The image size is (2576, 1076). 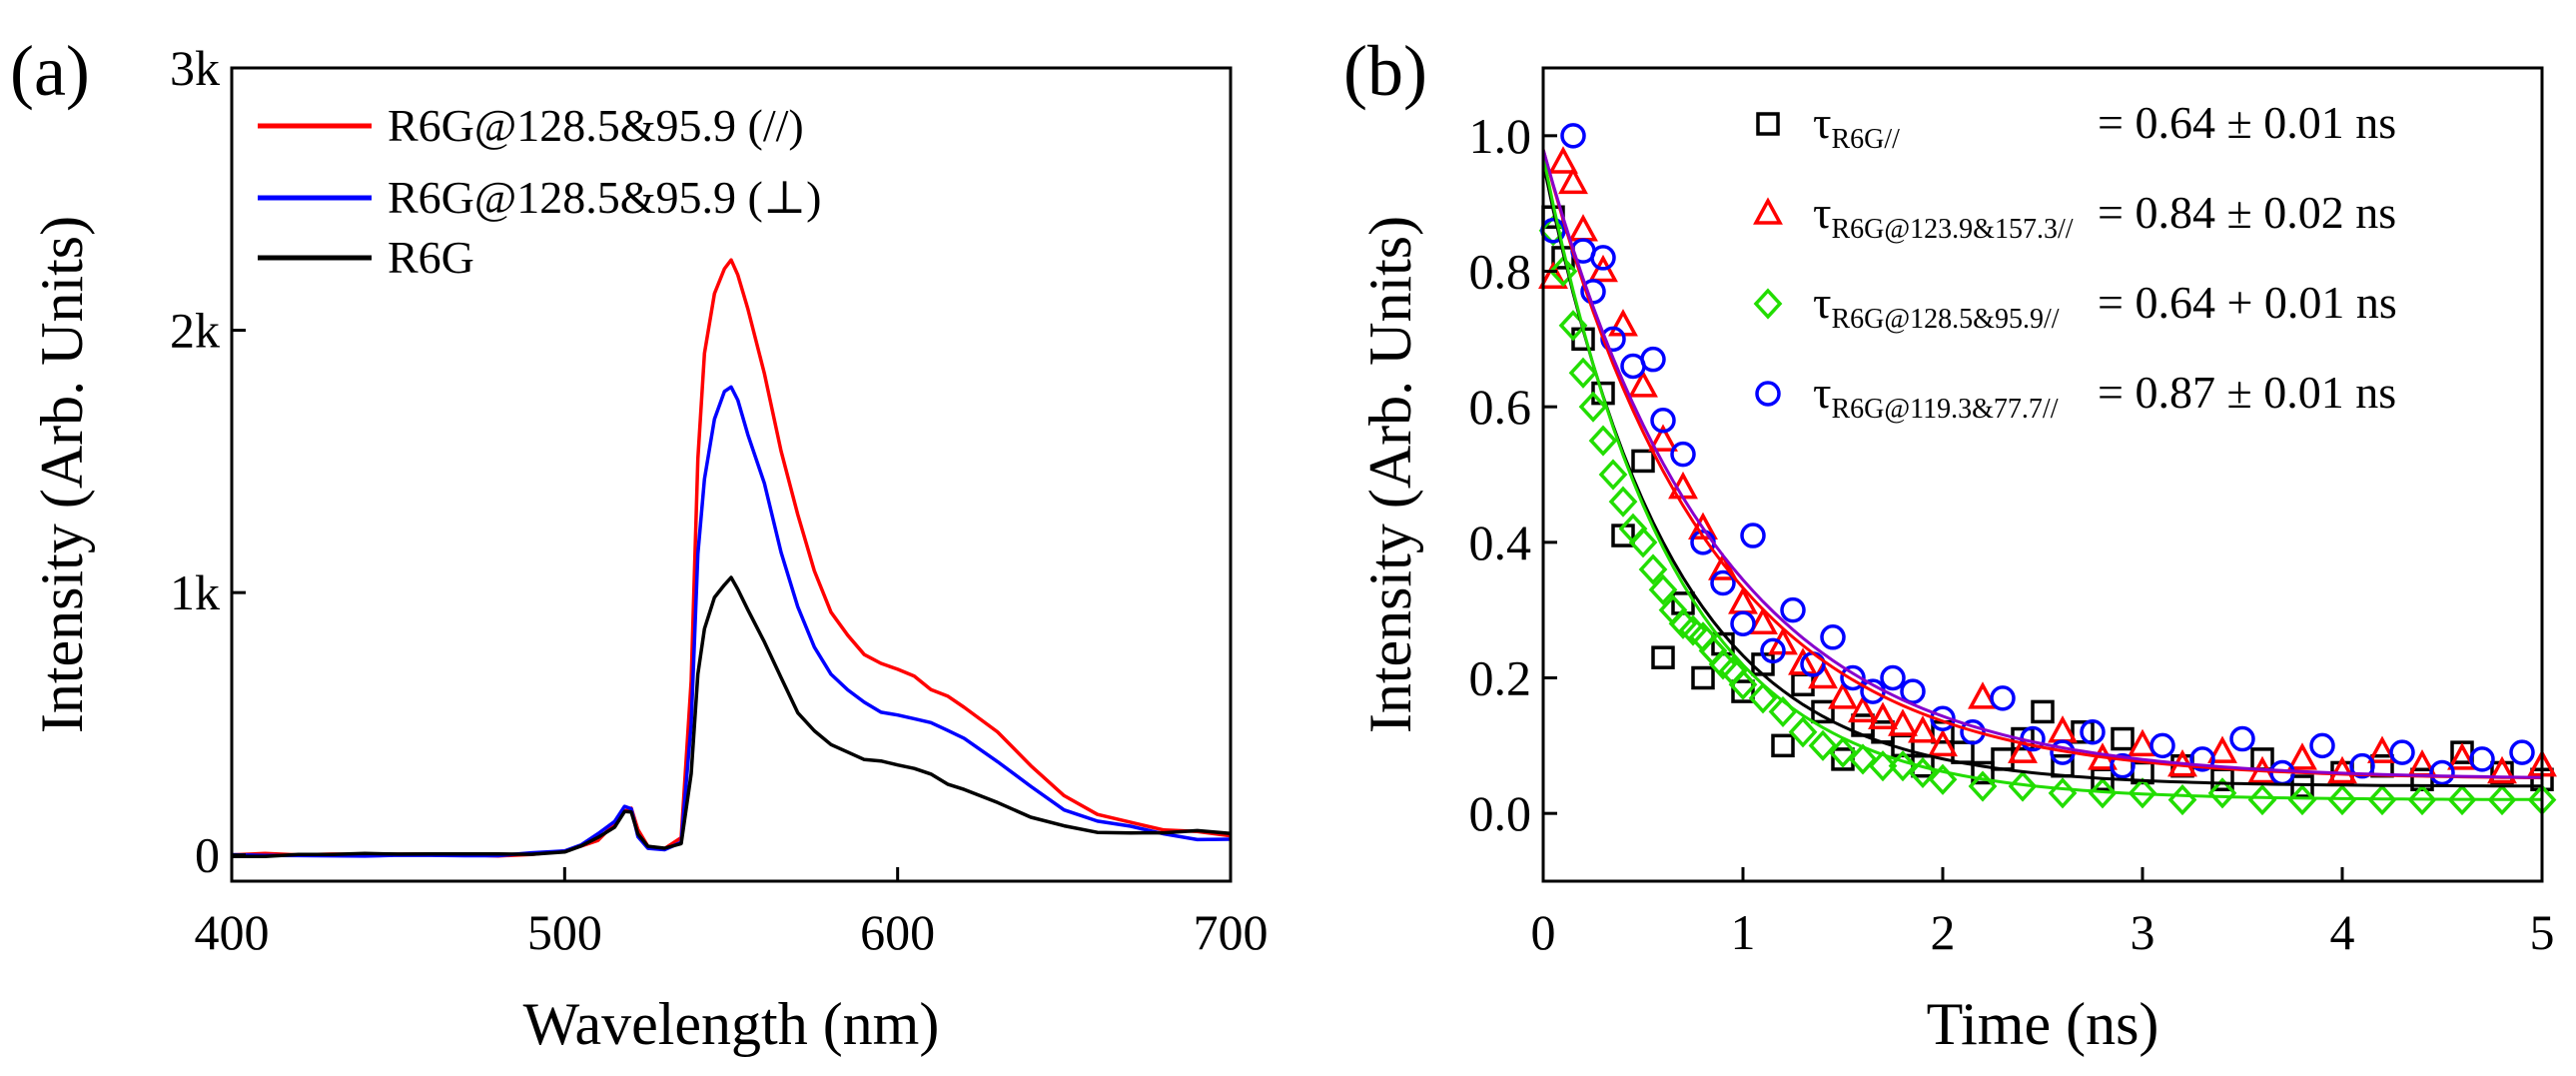 What do you see at coordinates (2543, 932) in the screenshot?
I see `panel-b-x-tick-label: 5` at bounding box center [2543, 932].